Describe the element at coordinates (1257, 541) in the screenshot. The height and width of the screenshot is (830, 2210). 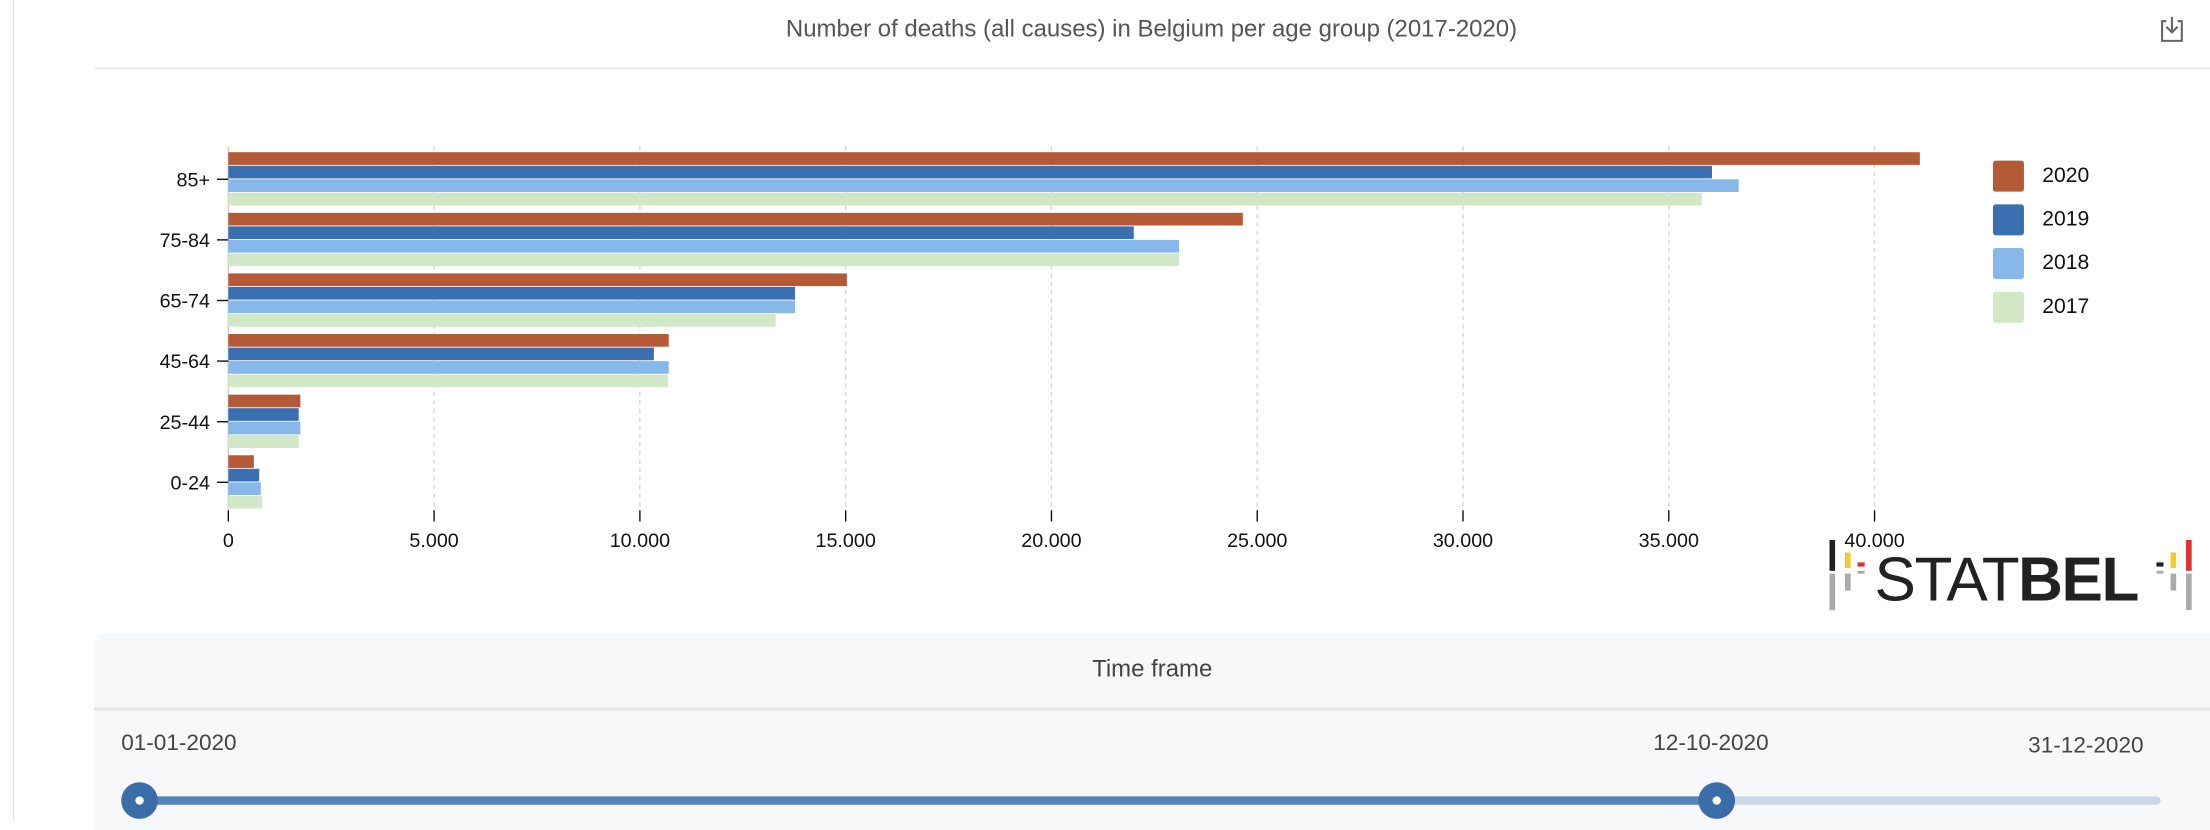
I see `x-tick-label: 25.000` at that location.